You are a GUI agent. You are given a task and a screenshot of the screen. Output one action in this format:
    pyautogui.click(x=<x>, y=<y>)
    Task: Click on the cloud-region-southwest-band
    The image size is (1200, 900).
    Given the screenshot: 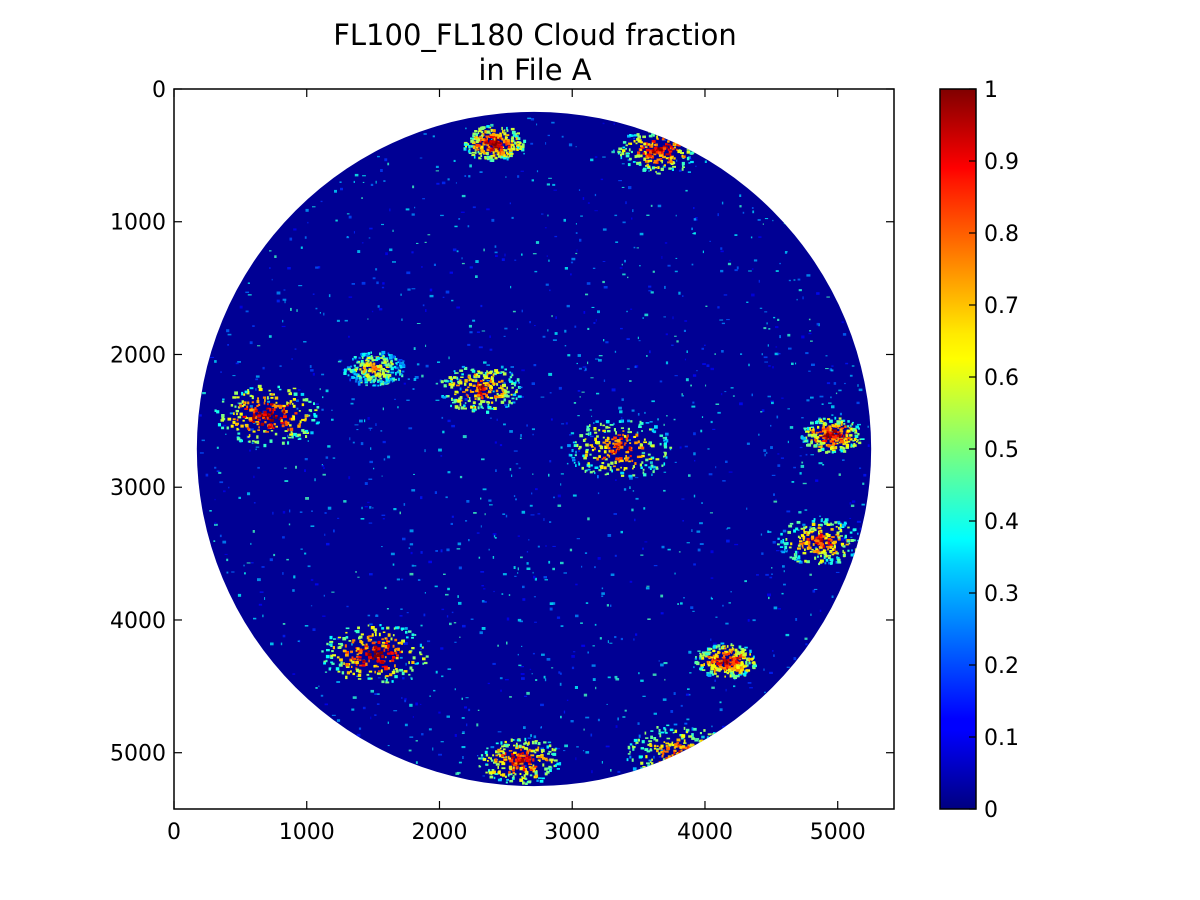 What is the action you would take?
    pyautogui.click(x=375, y=654)
    